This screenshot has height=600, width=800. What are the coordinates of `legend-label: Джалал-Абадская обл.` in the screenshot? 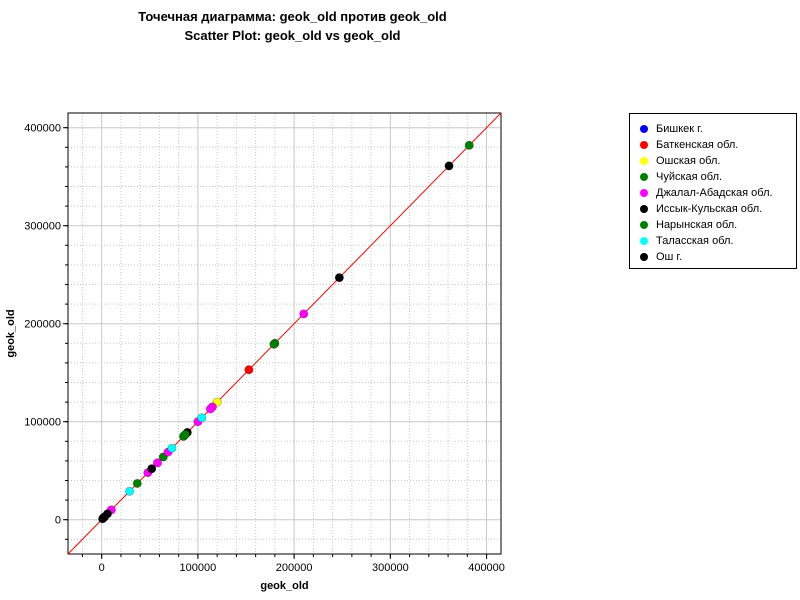 It's located at (714, 193).